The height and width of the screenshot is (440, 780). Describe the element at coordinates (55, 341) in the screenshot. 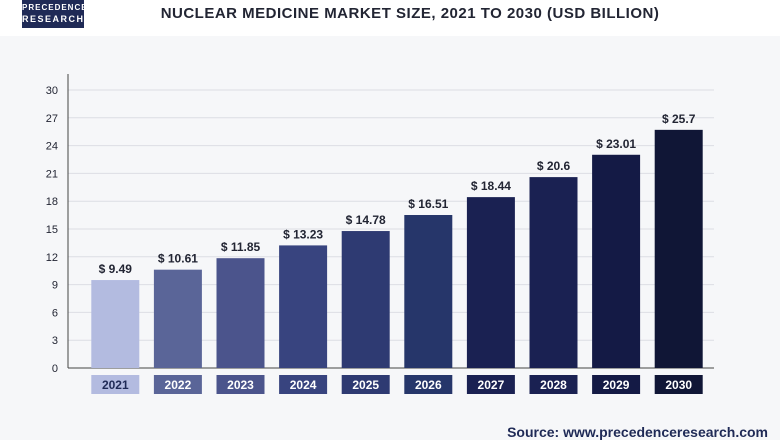

I see `y-tick-label: 3` at that location.